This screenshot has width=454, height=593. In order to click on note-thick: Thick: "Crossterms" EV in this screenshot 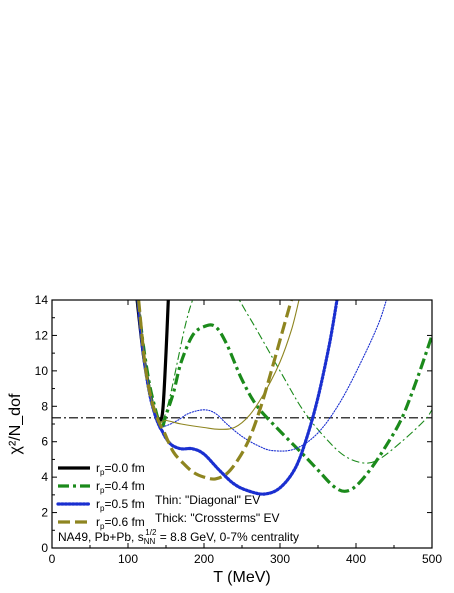, I will do `click(217, 518)`.